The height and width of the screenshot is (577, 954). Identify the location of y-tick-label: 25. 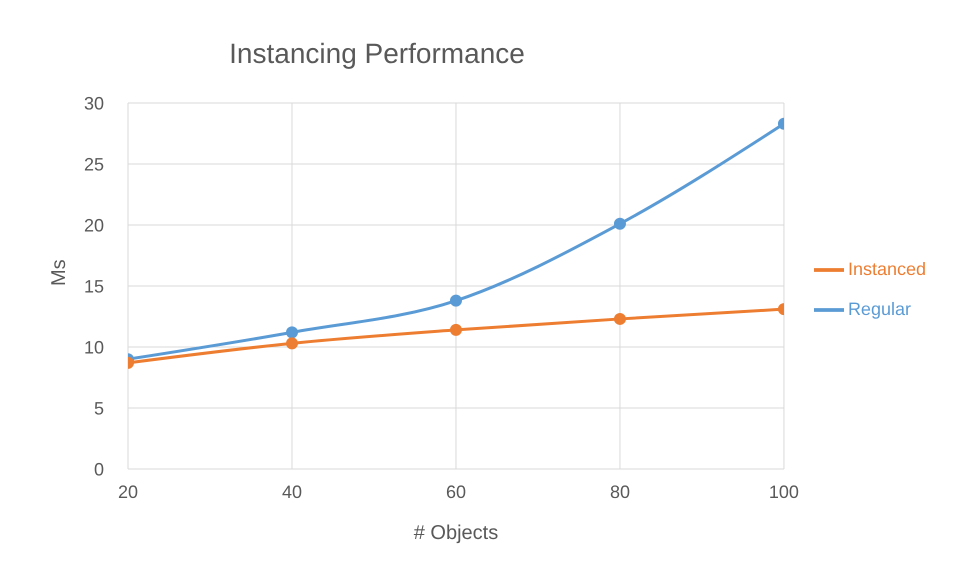
(94, 164).